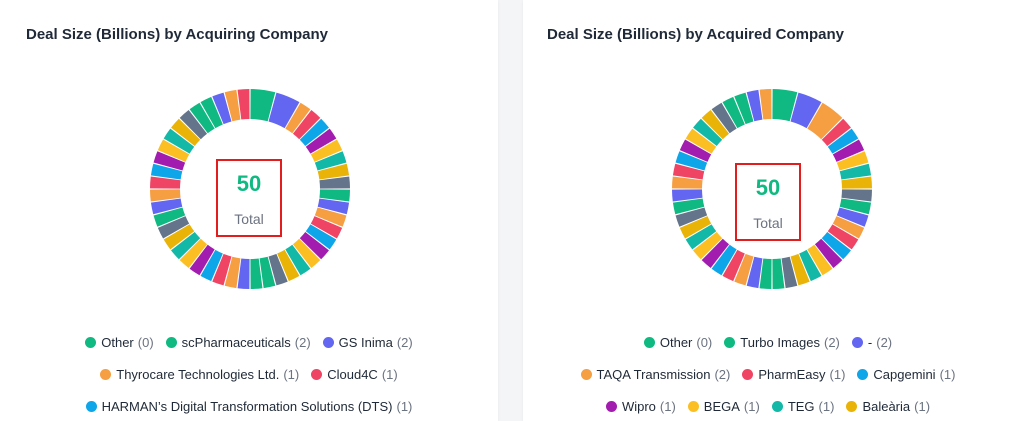 The height and width of the screenshot is (421, 1013). I want to click on legend-item: GS Inima (2), so click(367, 342).